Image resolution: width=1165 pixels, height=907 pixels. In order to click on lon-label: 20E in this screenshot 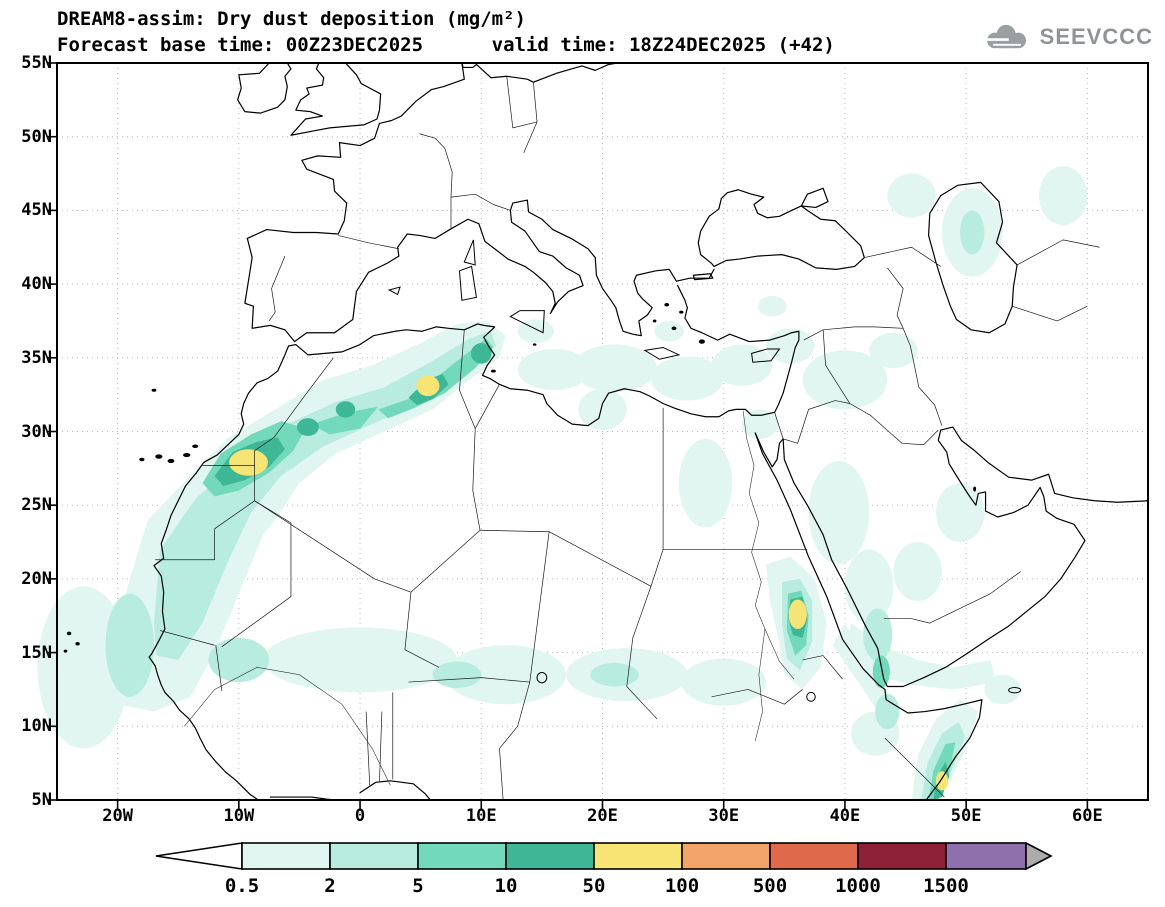, I will do `click(602, 816)`.